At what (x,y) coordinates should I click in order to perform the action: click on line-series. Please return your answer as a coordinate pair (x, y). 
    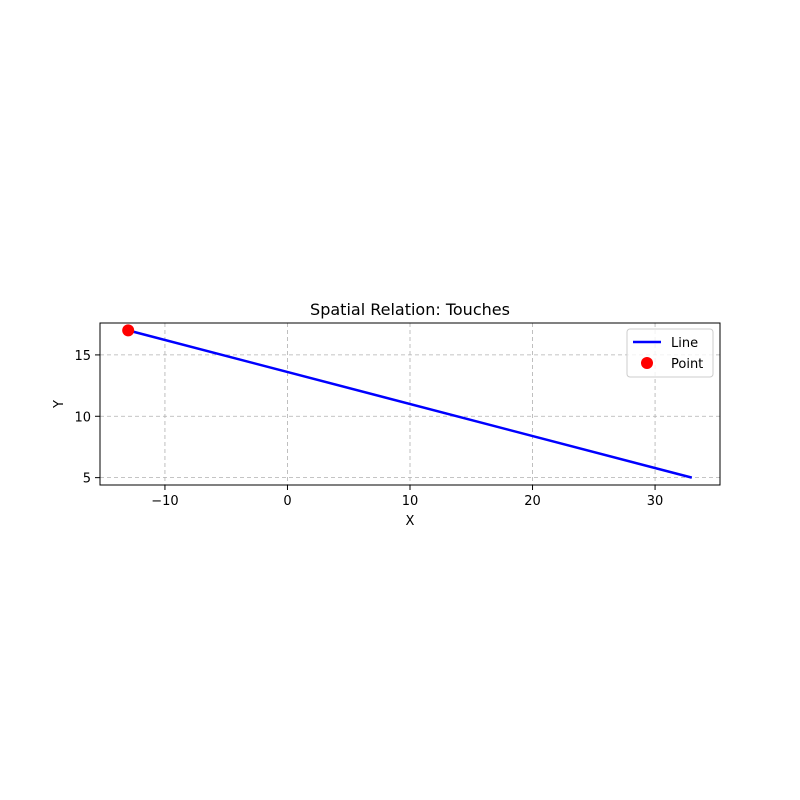
    Looking at the image, I should click on (410, 404).